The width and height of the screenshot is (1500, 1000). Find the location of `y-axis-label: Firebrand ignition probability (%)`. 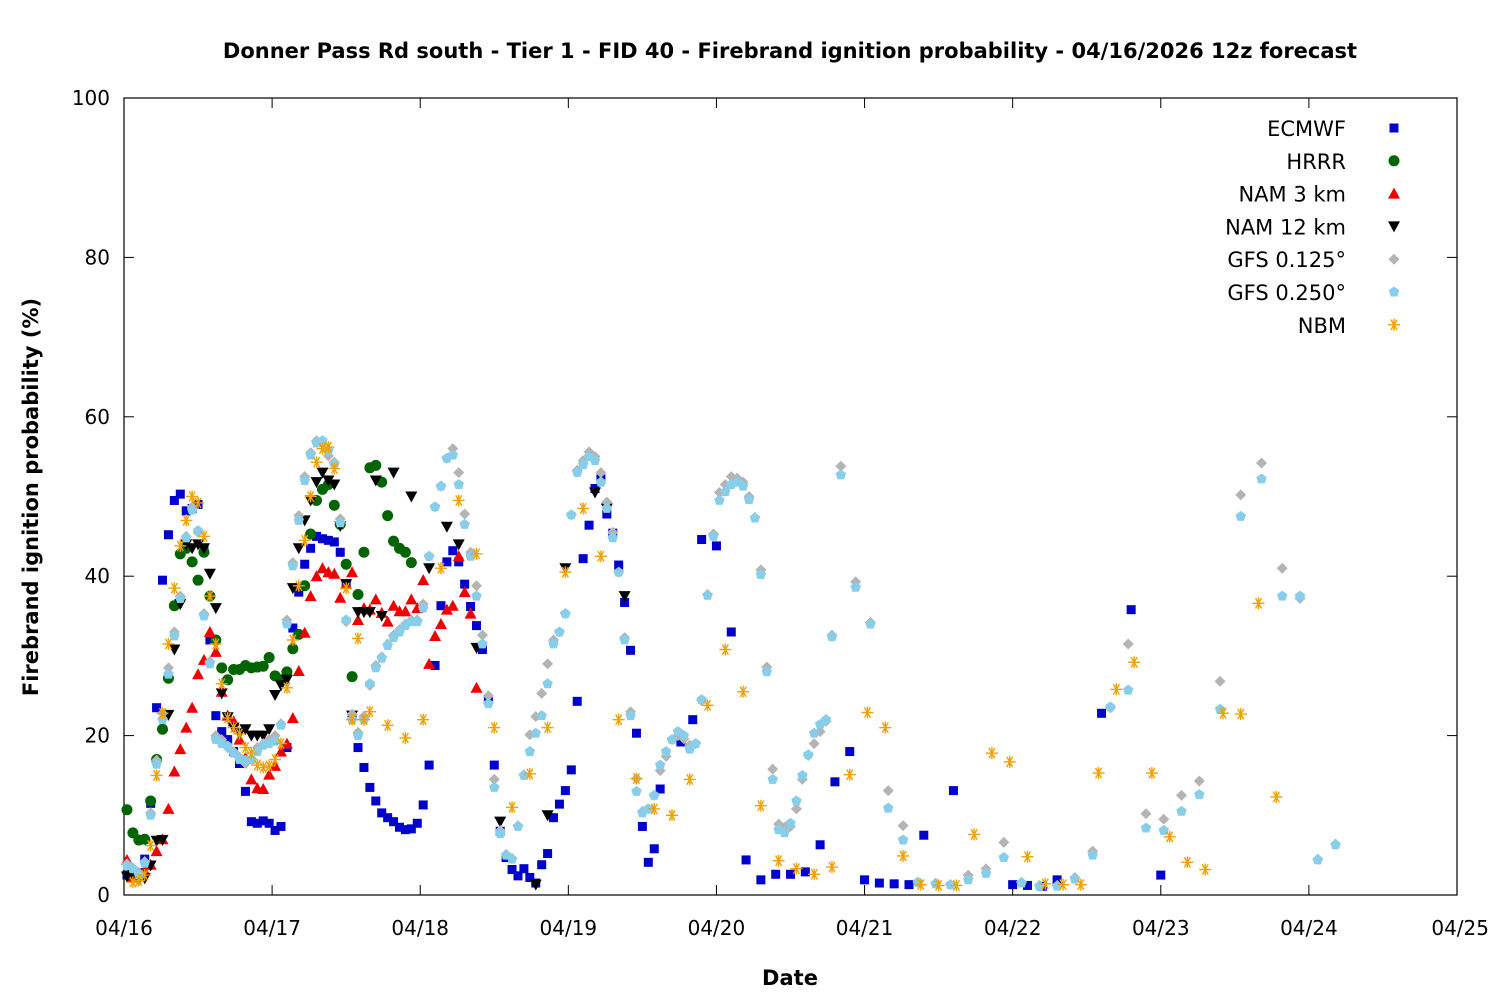

y-axis-label: Firebrand ignition probability (%) is located at coordinates (31, 497).